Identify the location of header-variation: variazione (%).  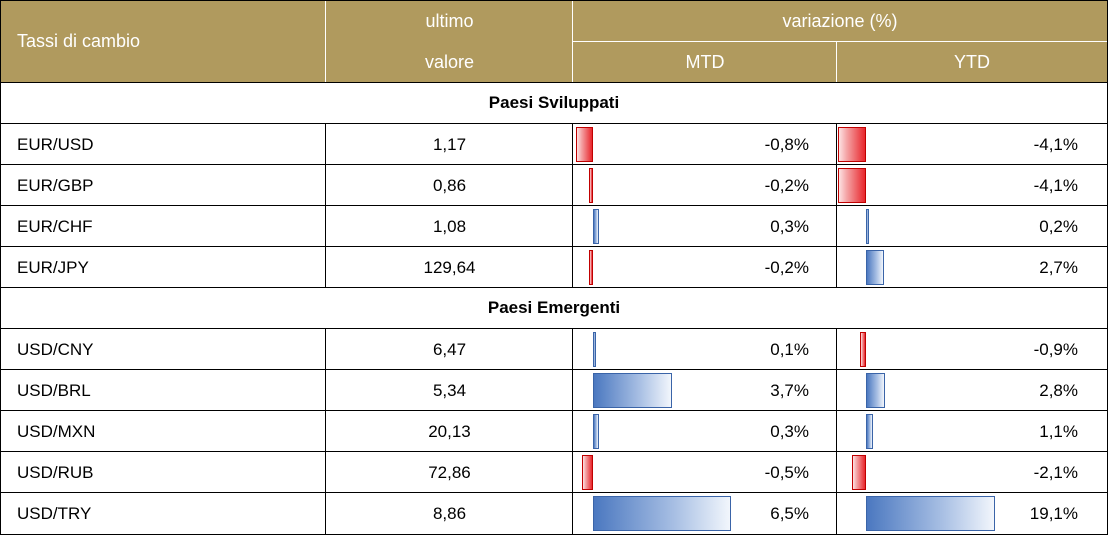
(840, 21).